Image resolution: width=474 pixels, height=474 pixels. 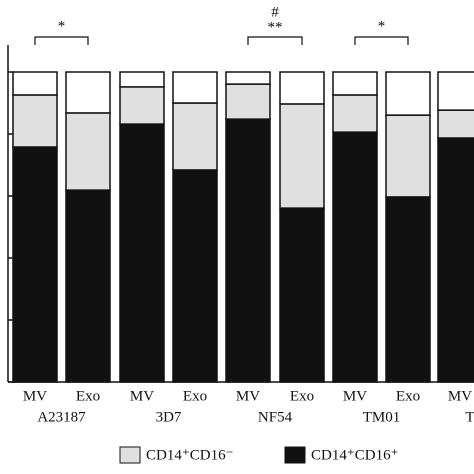 I want to click on legend-label: CD14⁺CD16⁺, so click(x=355, y=455).